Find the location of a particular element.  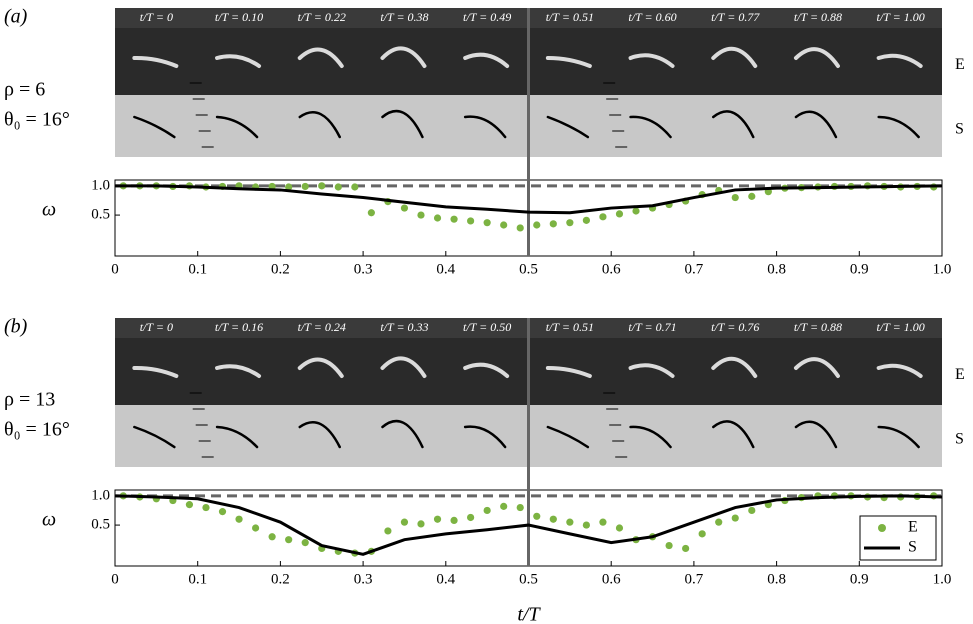

frame-label: t/T = 0.49 is located at coordinates (487, 17).